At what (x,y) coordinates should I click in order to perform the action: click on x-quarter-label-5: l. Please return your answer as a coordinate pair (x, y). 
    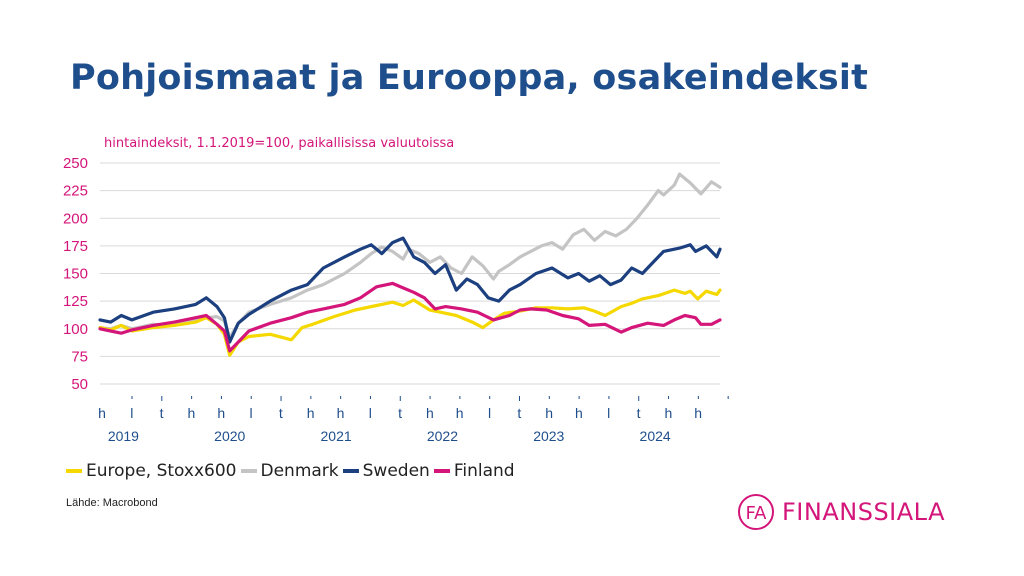
    Looking at the image, I should click on (250, 413).